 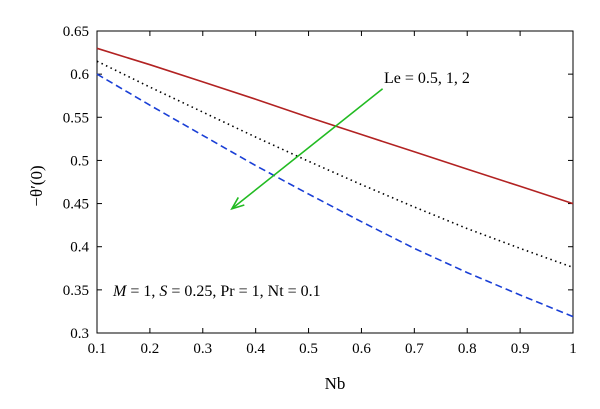 What do you see at coordinates (36, 185) in the screenshot?
I see `y-axis-title: −θ′(0)` at bounding box center [36, 185].